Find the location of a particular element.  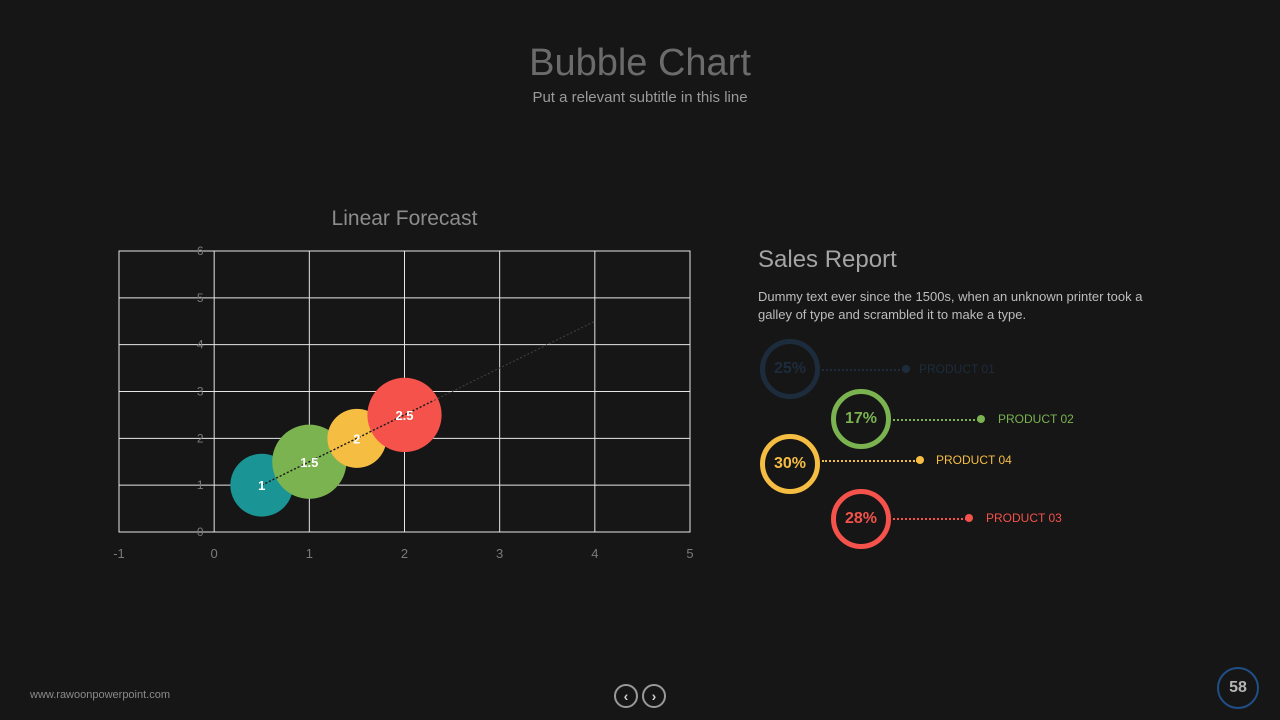

product-percent: 30% is located at coordinates (790, 463).